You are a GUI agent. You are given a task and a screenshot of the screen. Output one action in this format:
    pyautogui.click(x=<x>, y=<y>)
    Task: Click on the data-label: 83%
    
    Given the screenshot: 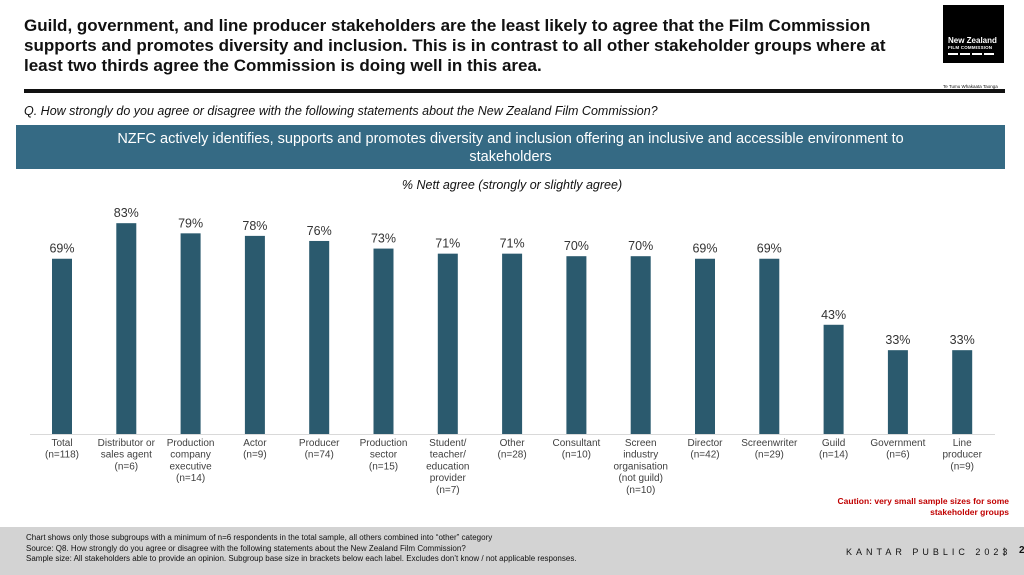 What is the action you would take?
    pyautogui.click(x=126, y=213)
    